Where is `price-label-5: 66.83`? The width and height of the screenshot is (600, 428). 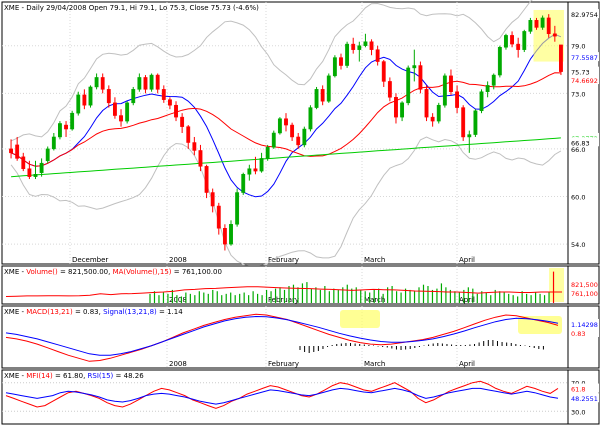
price-label-5: 66.83 is located at coordinates (580, 143).